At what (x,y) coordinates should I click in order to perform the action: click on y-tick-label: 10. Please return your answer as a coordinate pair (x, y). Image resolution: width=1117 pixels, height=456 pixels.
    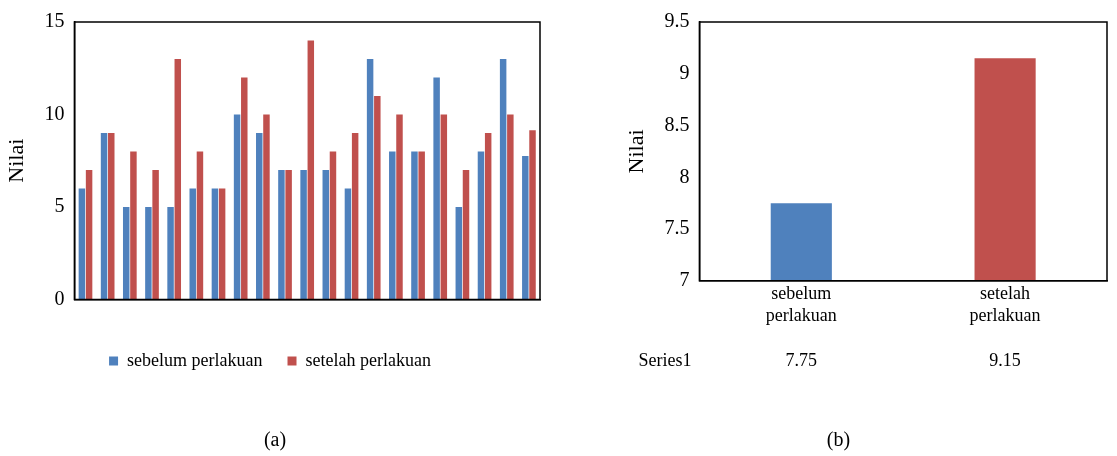
    Looking at the image, I should click on (54, 112).